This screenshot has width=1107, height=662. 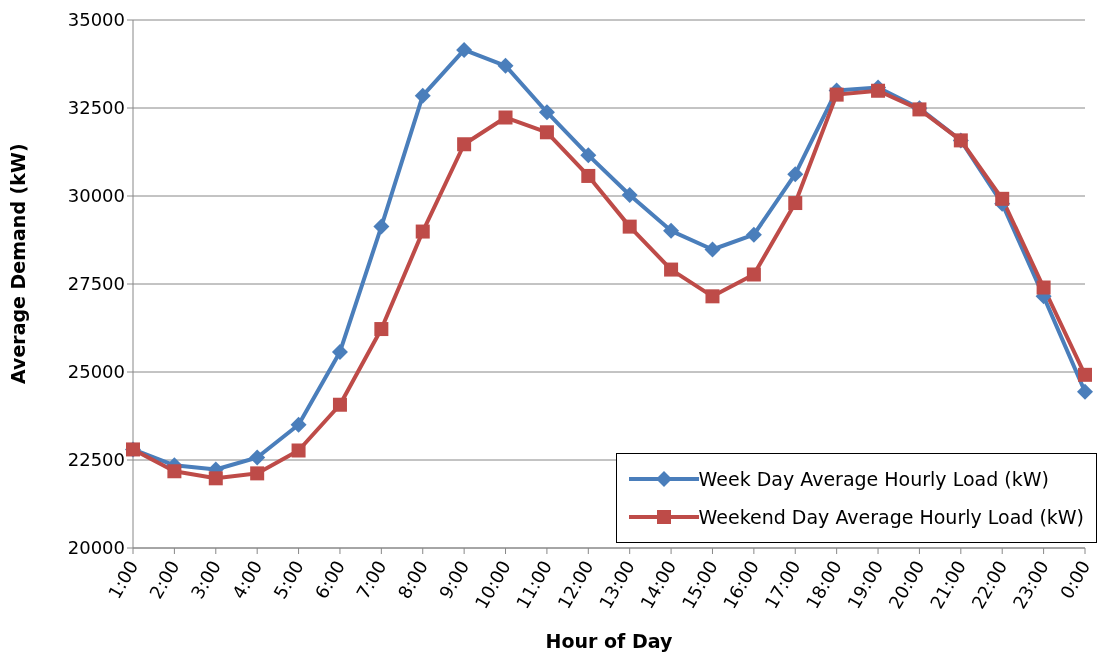 I want to click on y-tick-label: 30000, so click(x=96, y=196).